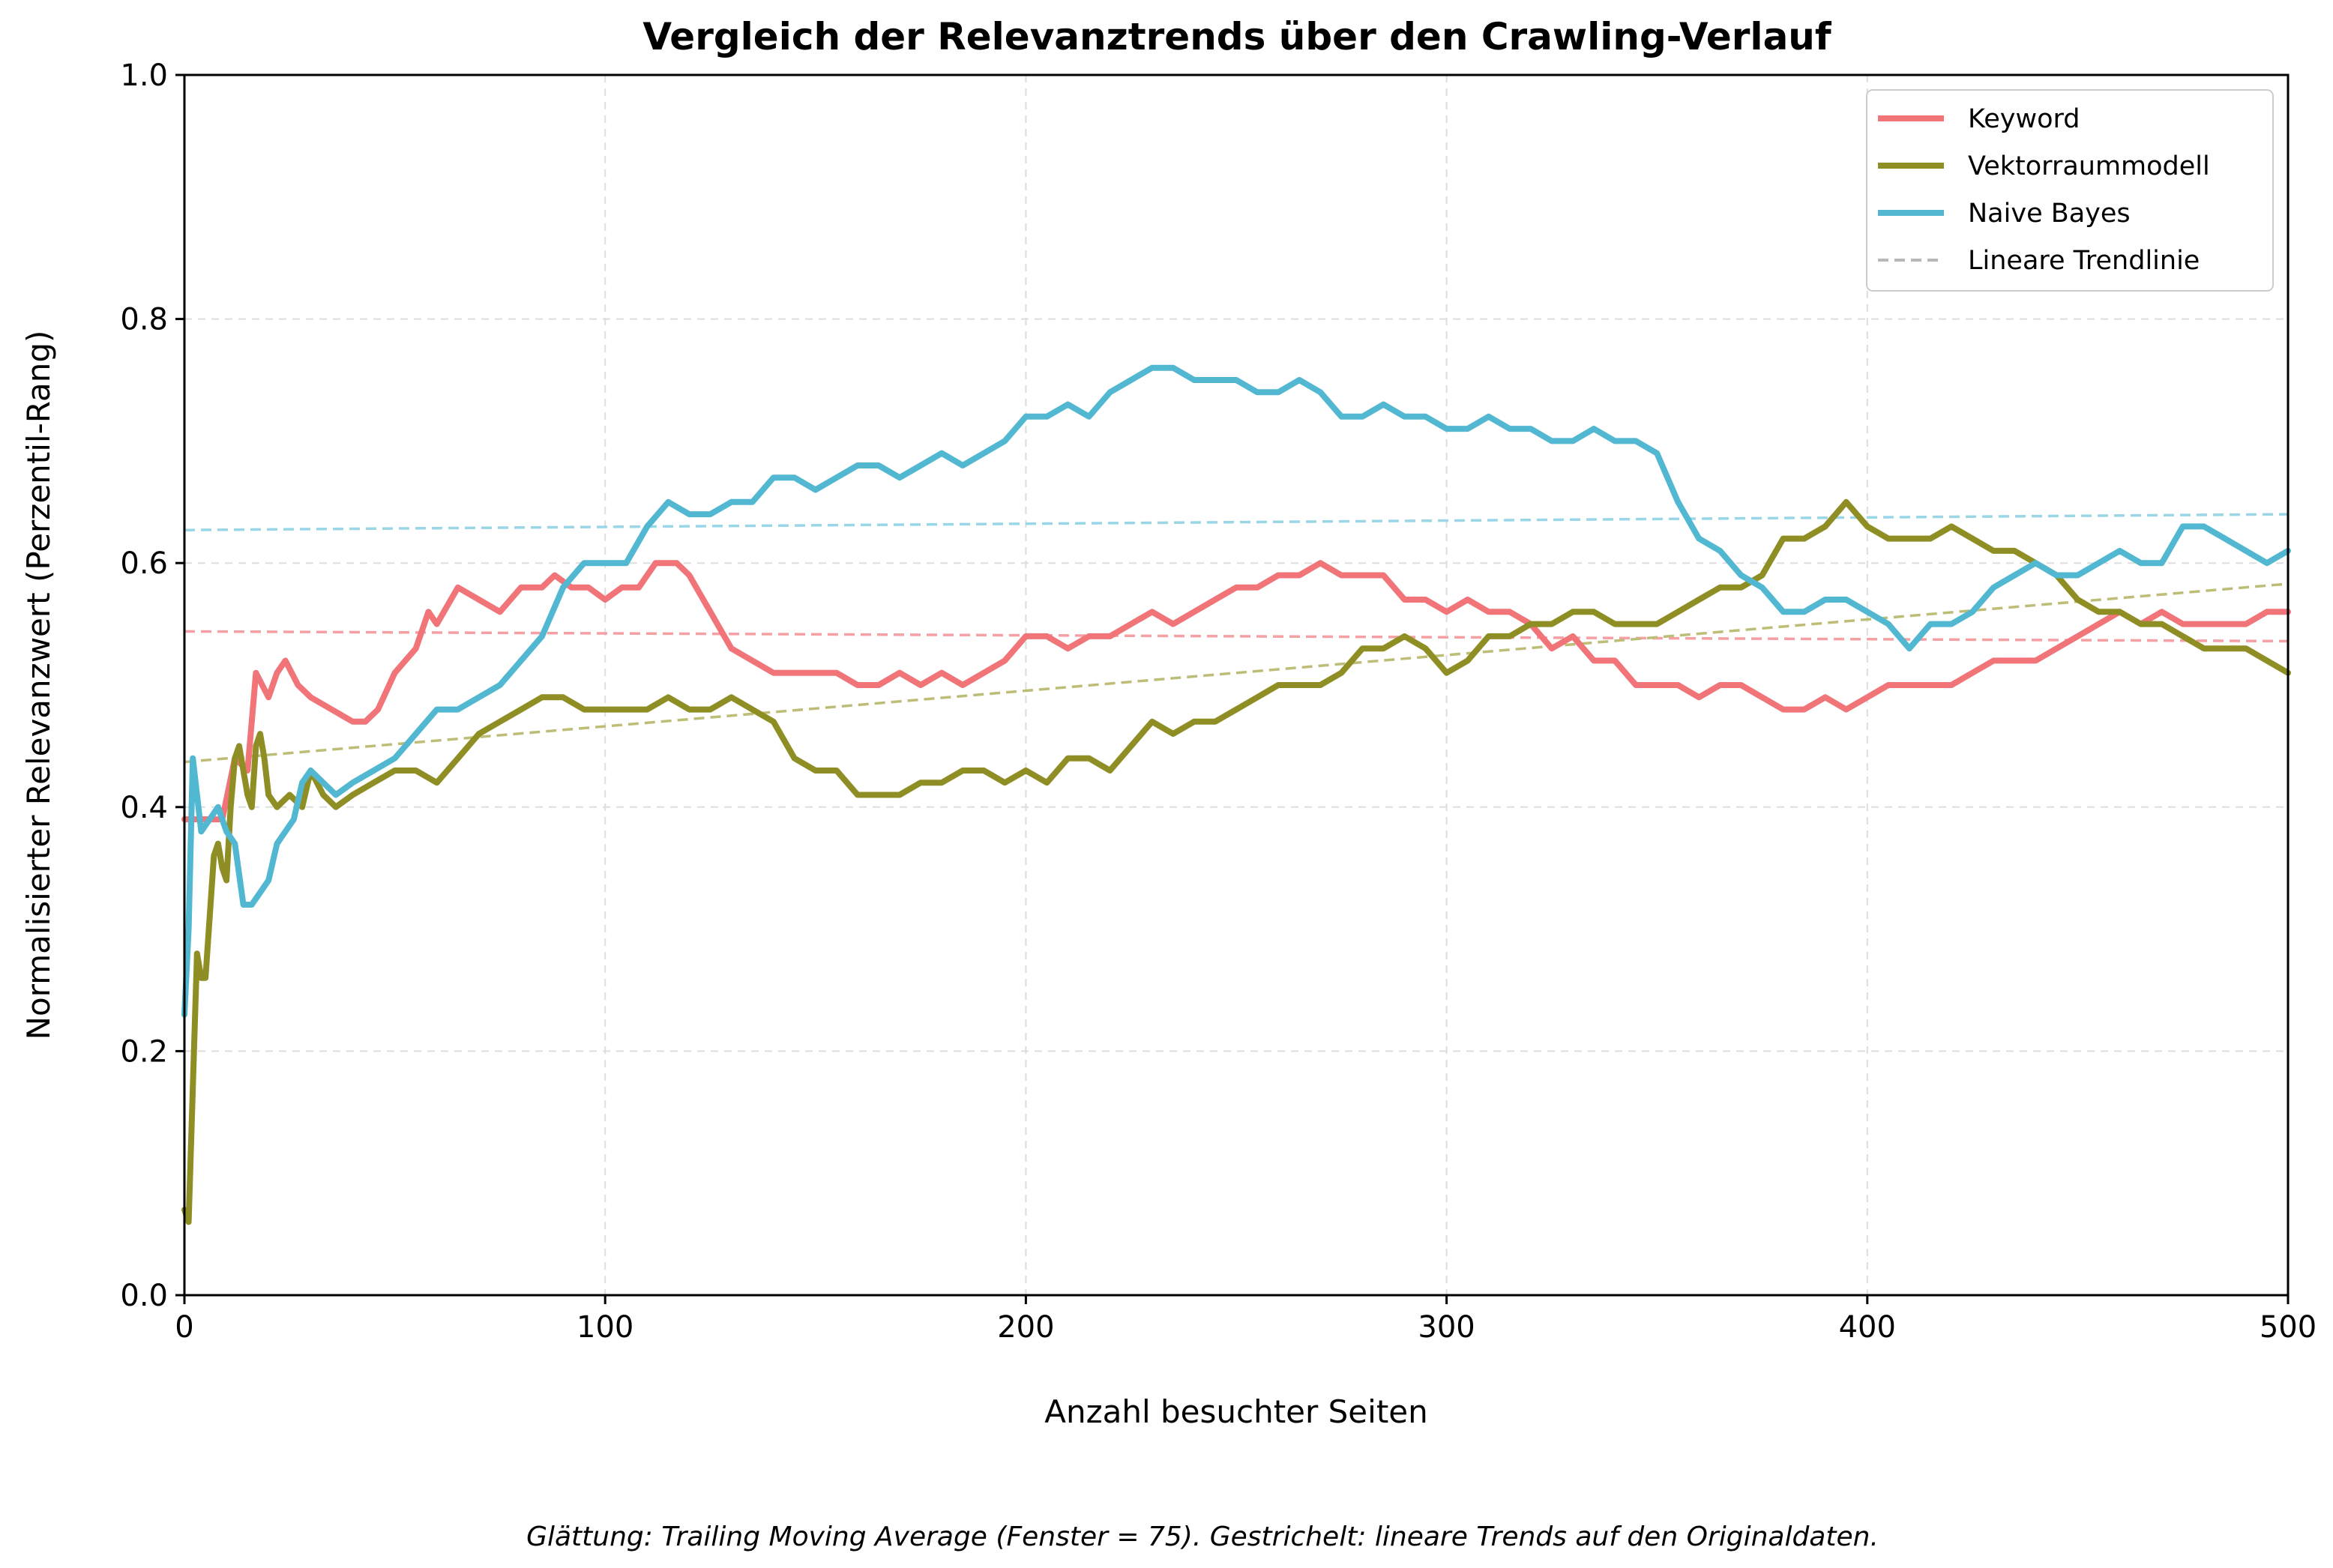 The height and width of the screenshot is (1568, 2333). I want to click on legend-label: Lineare Trendlinie, so click(2084, 261).